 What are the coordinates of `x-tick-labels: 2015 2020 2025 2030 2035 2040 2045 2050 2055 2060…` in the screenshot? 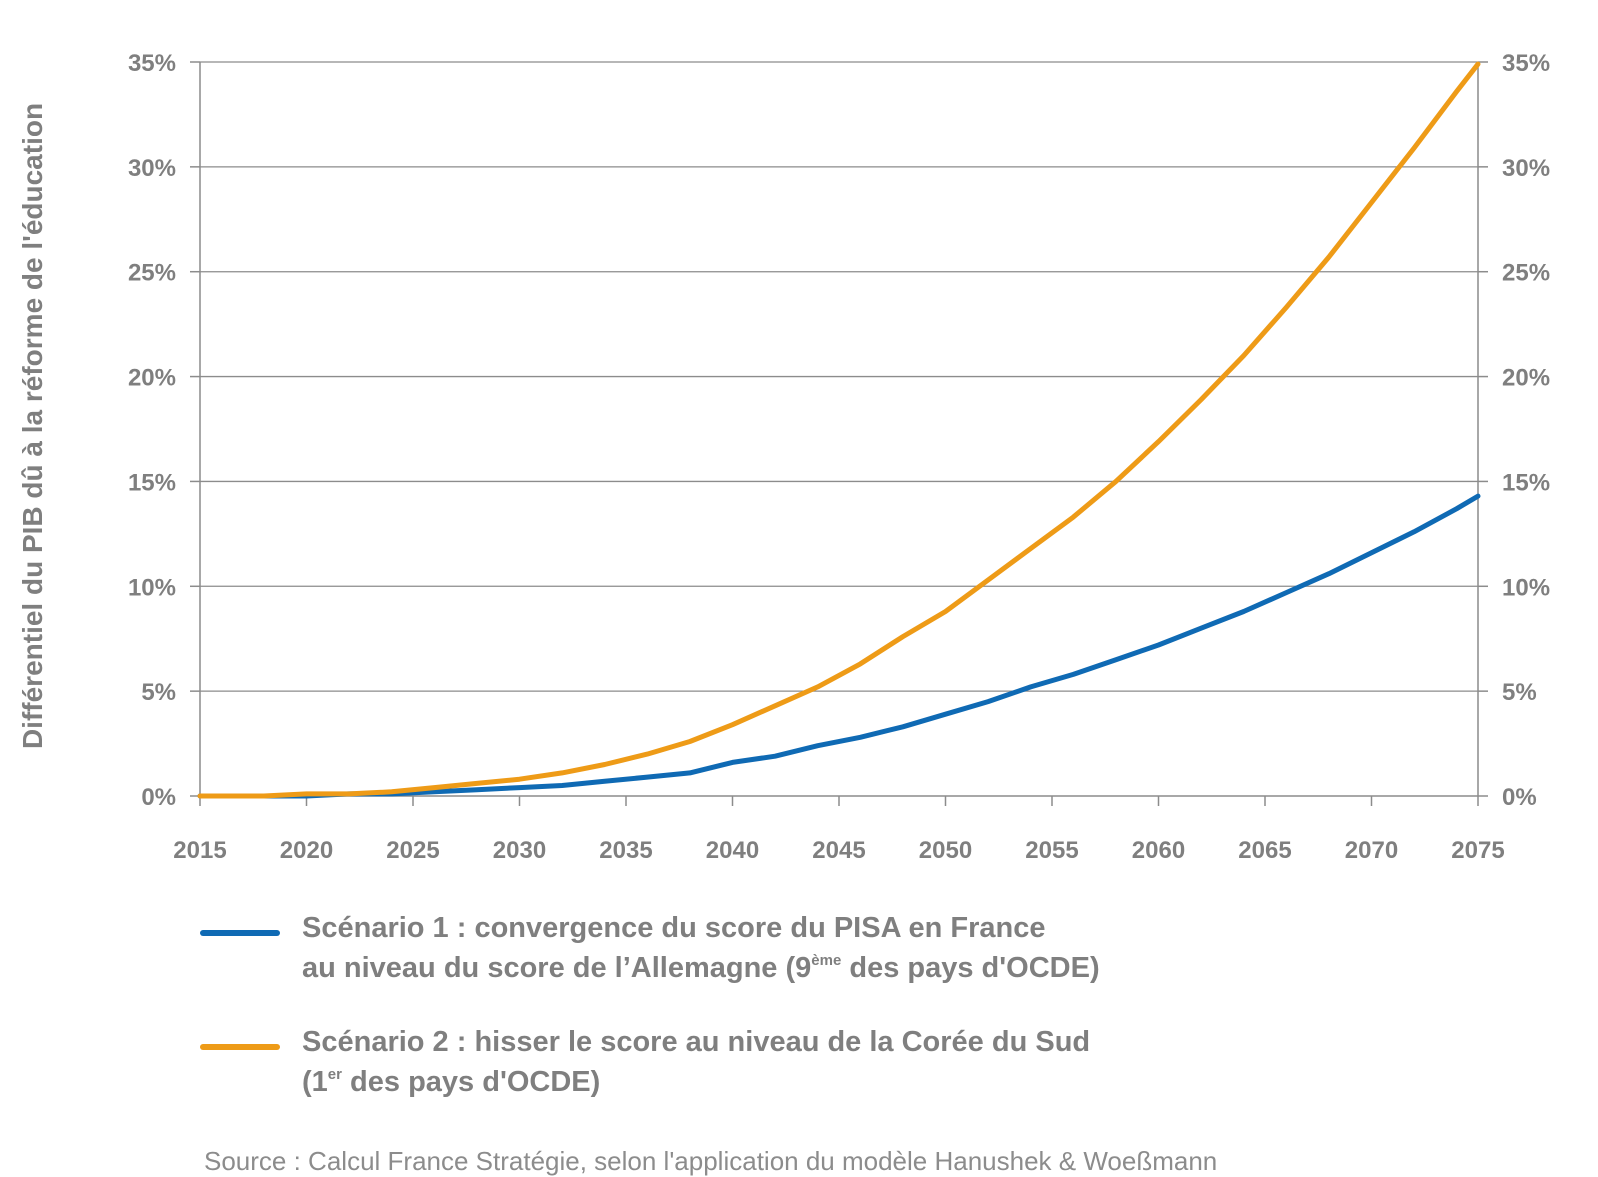 It's located at (838, 850).